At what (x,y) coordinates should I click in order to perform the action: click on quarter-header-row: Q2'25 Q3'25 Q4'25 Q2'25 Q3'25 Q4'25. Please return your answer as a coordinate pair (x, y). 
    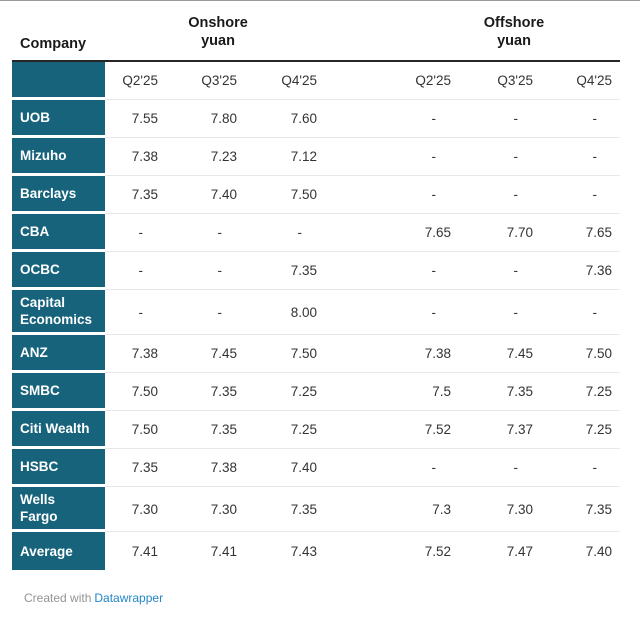
    Looking at the image, I should click on (316, 81).